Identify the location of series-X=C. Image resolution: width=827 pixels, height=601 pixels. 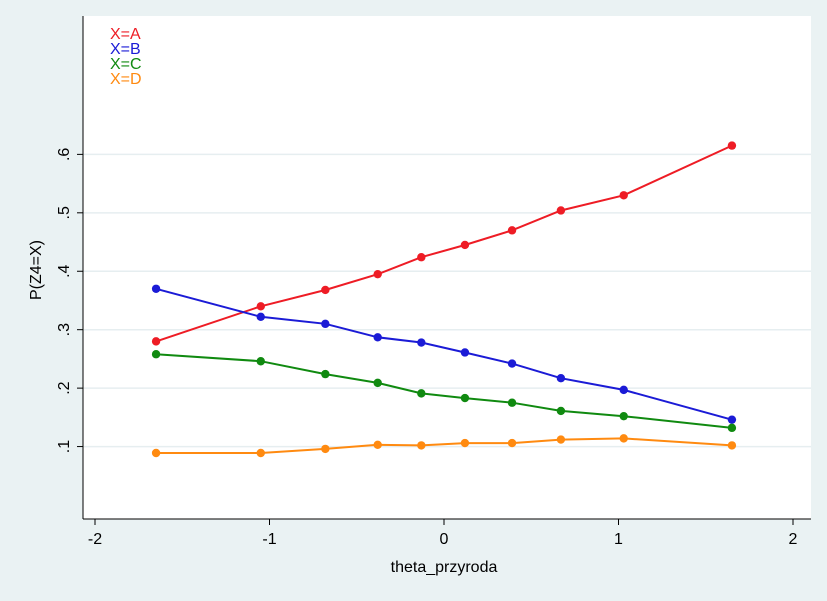
(444, 391).